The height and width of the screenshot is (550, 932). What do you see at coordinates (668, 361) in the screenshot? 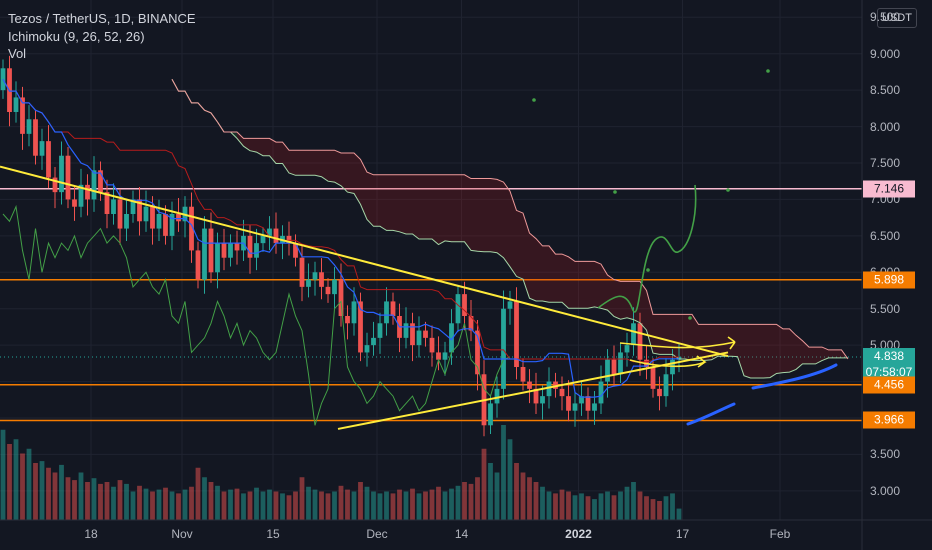
I see `projection-arrow-lower` at bounding box center [668, 361].